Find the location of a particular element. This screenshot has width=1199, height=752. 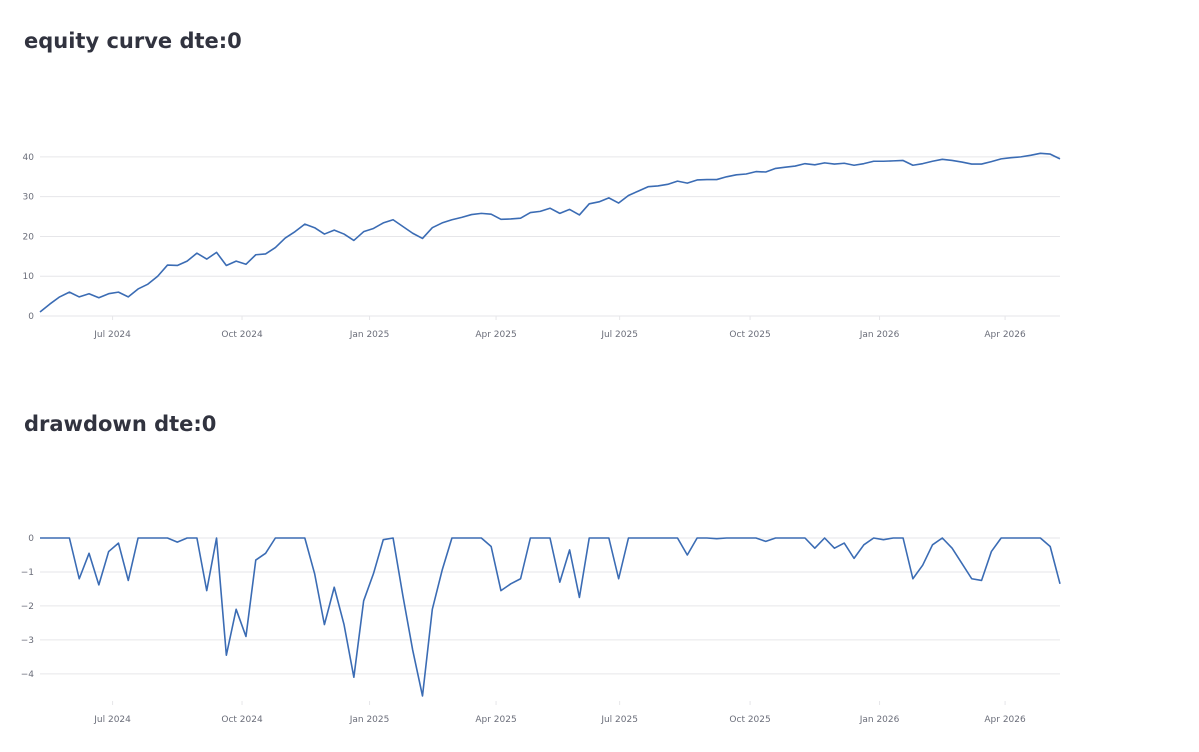

y-tick-label: 30 is located at coordinates (29, 198).